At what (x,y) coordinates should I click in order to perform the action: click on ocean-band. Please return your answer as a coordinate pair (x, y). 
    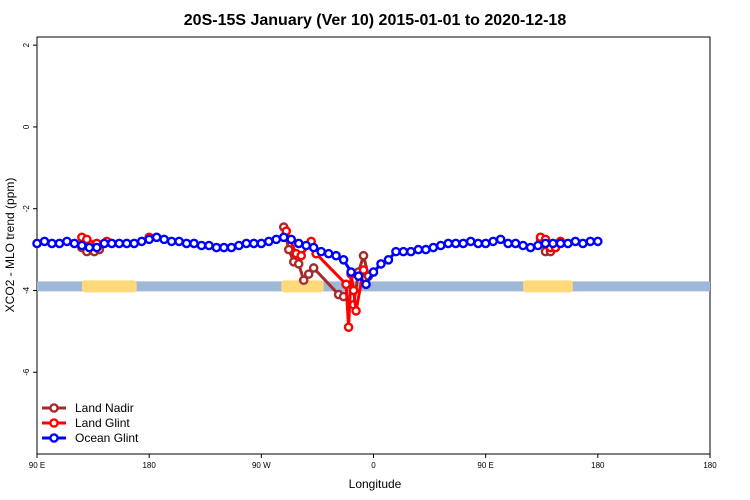
    Looking at the image, I should click on (373, 286).